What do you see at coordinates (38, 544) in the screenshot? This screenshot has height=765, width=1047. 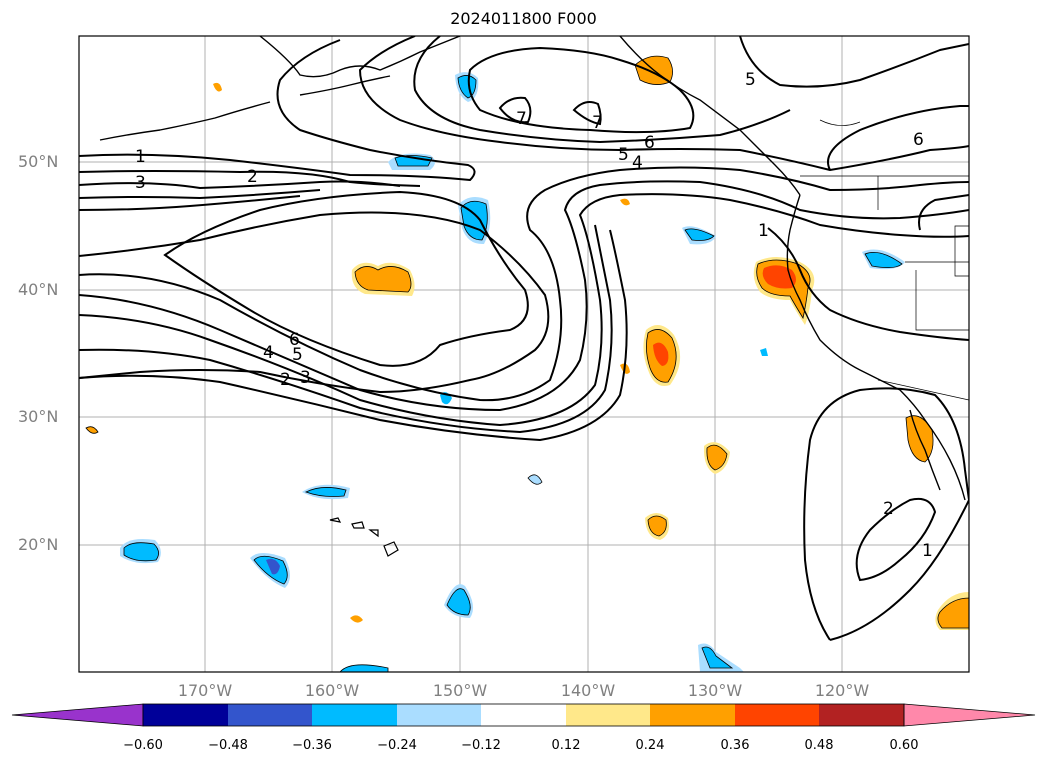 I see `lat-label: 20°N` at bounding box center [38, 544].